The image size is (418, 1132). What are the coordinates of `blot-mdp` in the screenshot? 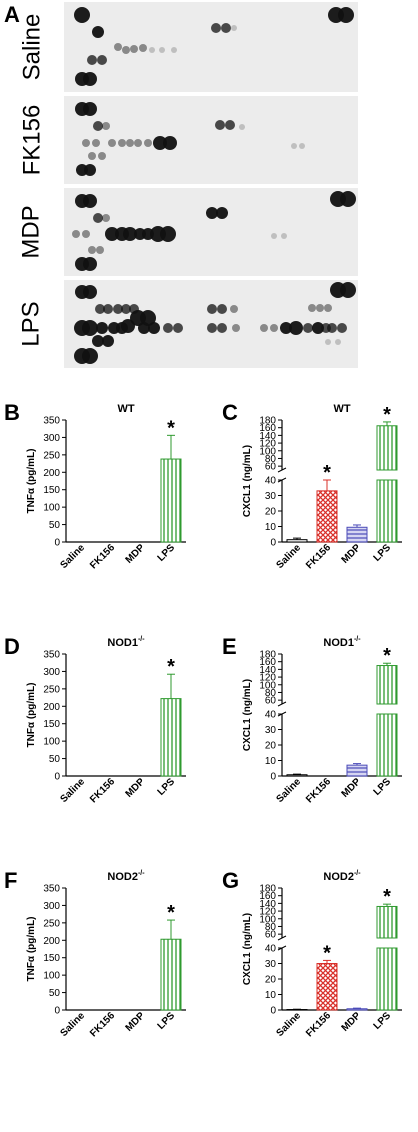 It's located at (211, 232).